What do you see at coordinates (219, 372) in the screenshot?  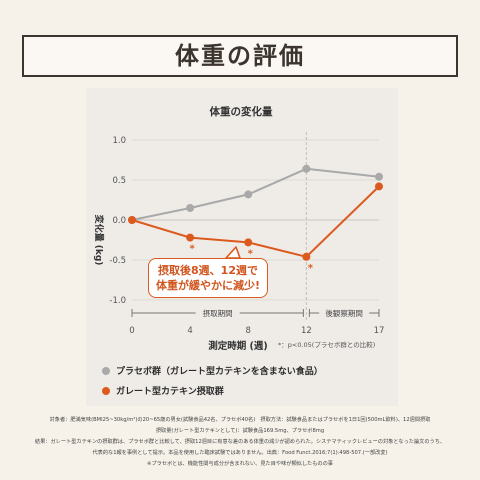 I see `legend-label-placebo: プラセボ群（ガレート型カテキンを含まない食品）` at bounding box center [219, 372].